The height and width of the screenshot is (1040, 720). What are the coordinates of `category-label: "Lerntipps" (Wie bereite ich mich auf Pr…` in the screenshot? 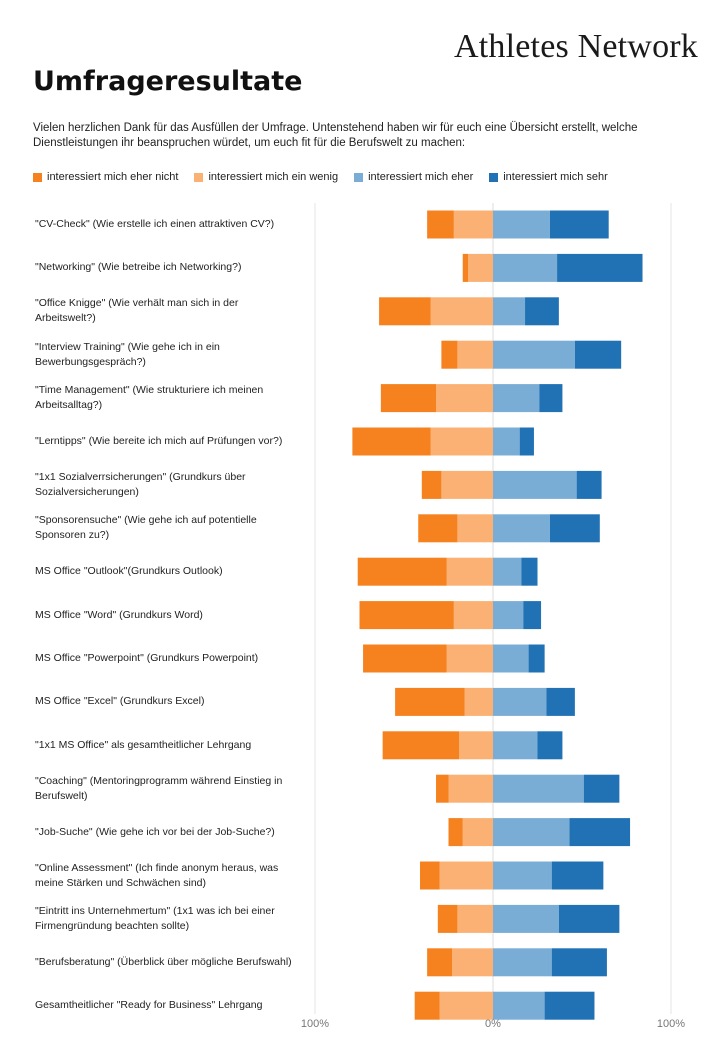 It's located at (159, 441).